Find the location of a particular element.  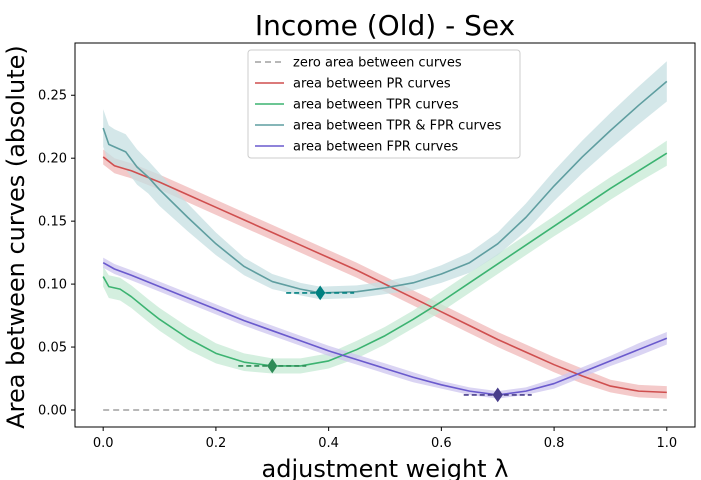

x-tick-label: 0.8 is located at coordinates (554, 443).